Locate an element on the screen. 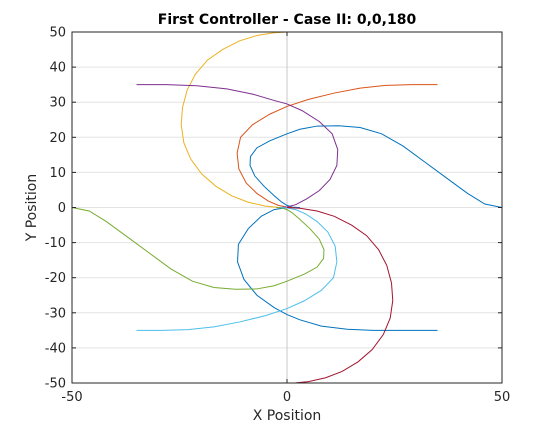  y-tick-label: 50 is located at coordinates (57, 33).